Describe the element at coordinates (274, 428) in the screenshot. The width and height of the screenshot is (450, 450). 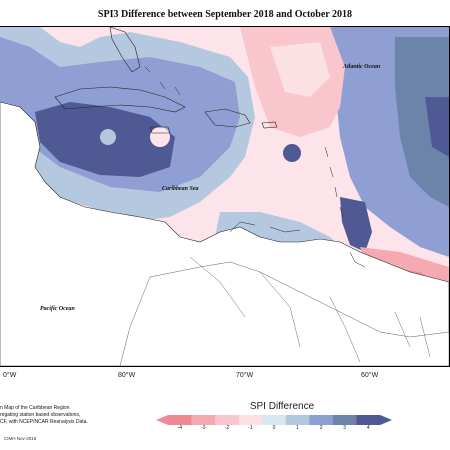
I see `legend-tick-label: 0` at that location.